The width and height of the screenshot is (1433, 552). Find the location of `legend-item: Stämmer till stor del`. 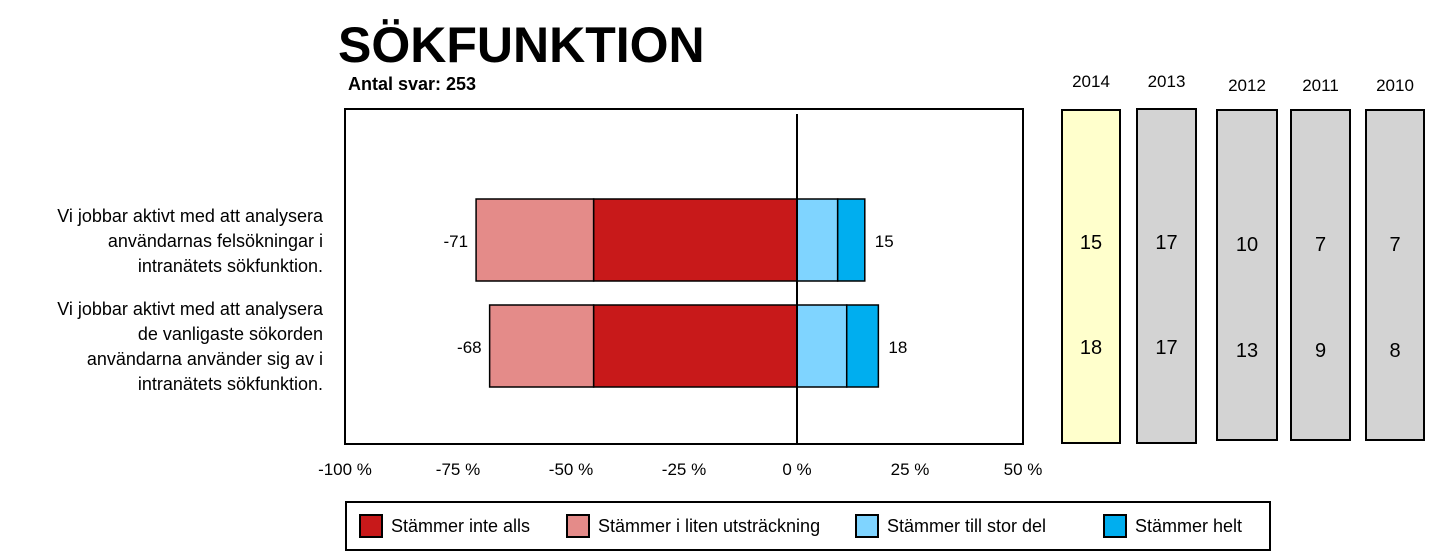

legend-item: Stämmer till stor del is located at coordinates (950, 526).